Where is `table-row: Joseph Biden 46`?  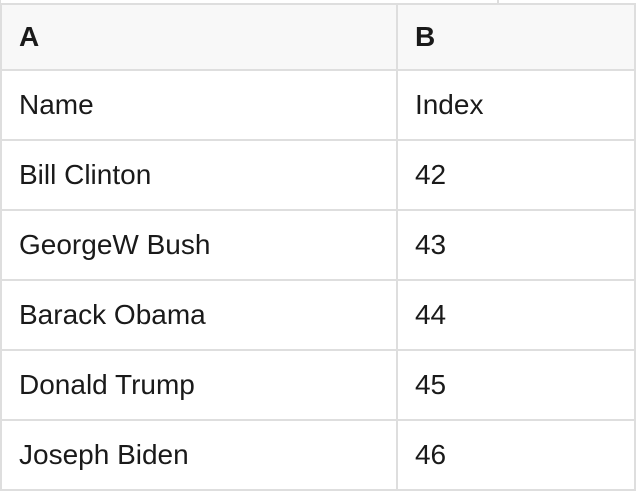 table-row: Joseph Biden 46 is located at coordinates (318, 455).